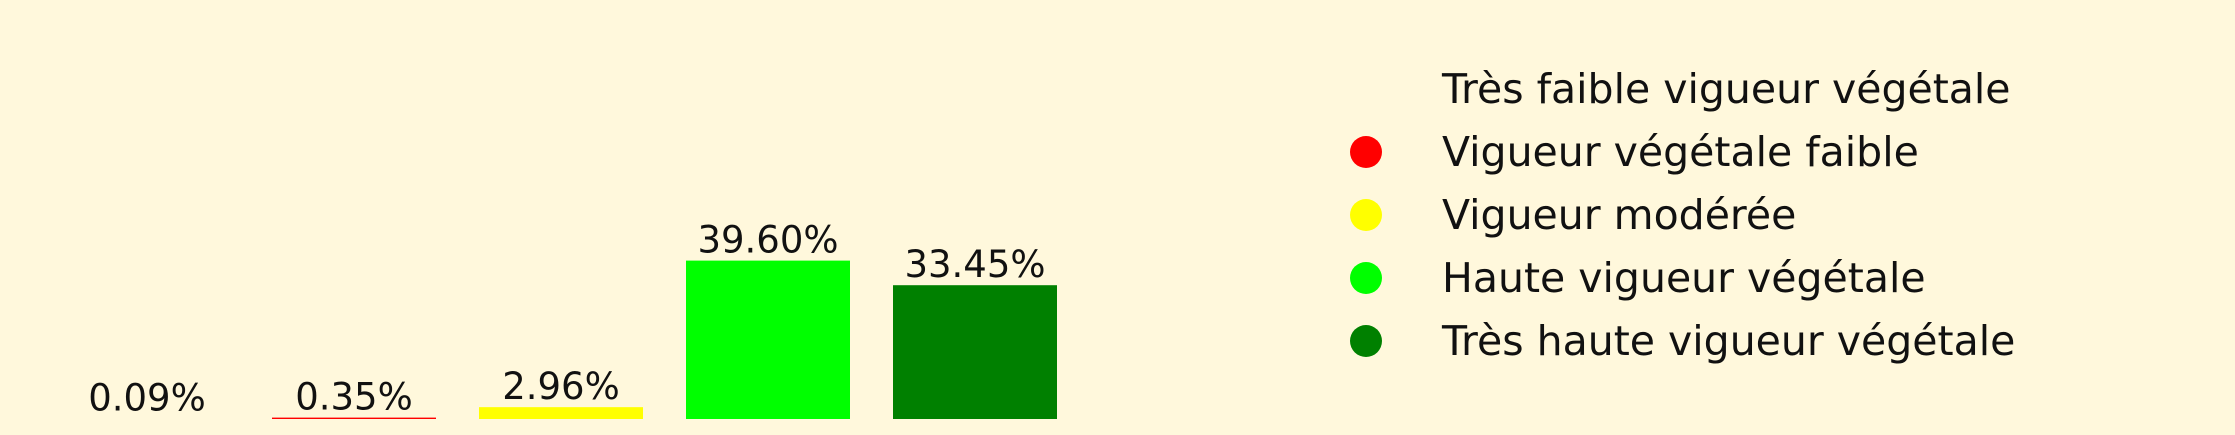 This screenshot has height=435, width=2235. I want to click on data-label-5: 33.45%, so click(974, 264).